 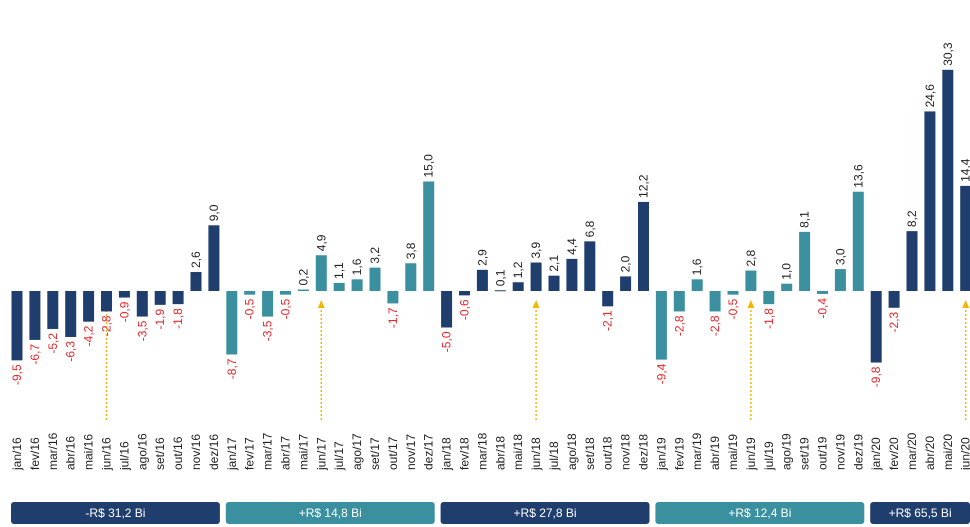 I want to click on group-label: +R$ 65,5 Bi, so click(x=920, y=513).